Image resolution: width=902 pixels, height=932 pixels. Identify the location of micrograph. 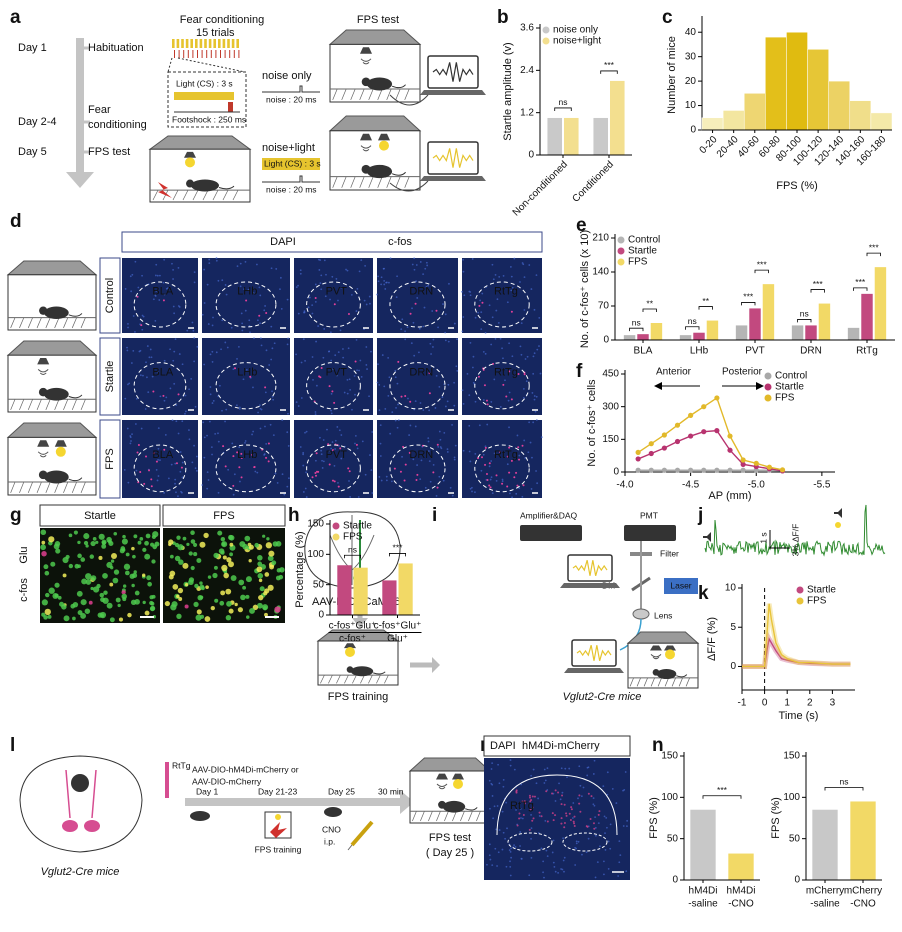
(502, 459).